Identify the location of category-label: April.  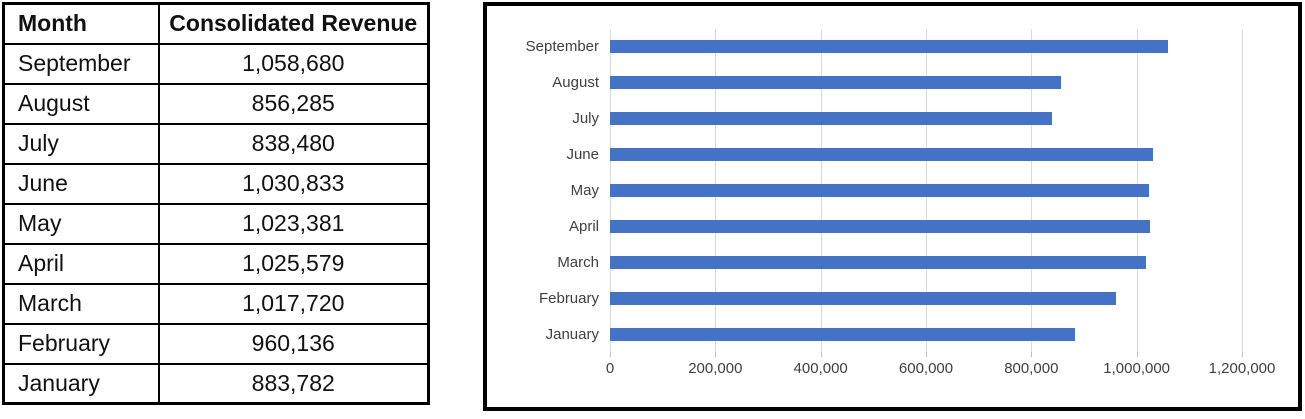
(583, 226).